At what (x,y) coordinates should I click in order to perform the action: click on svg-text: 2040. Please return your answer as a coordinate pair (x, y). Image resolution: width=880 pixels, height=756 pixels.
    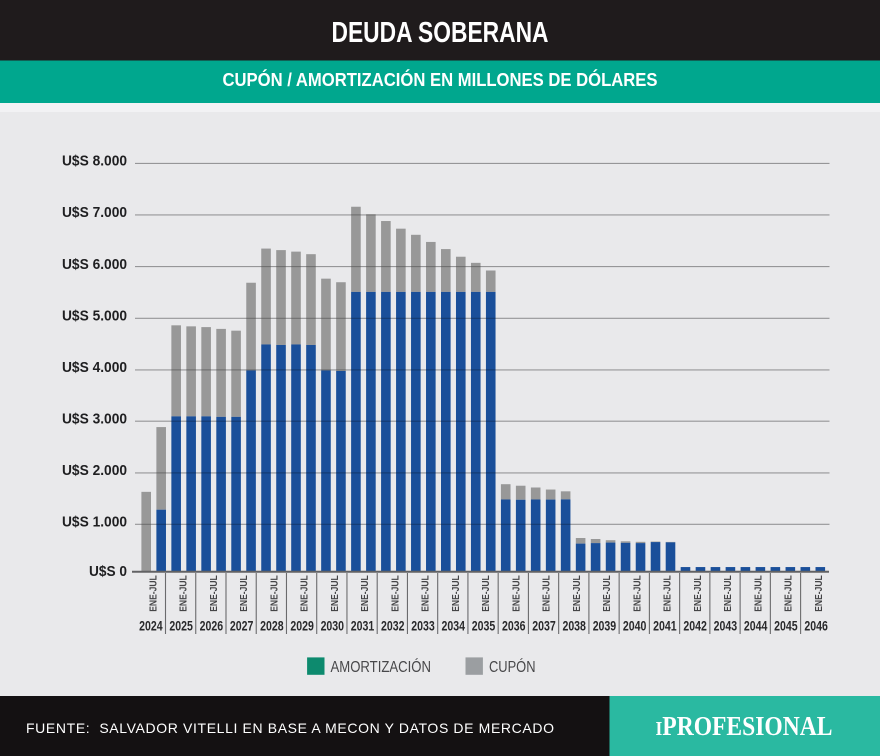
    Looking at the image, I should click on (635, 626).